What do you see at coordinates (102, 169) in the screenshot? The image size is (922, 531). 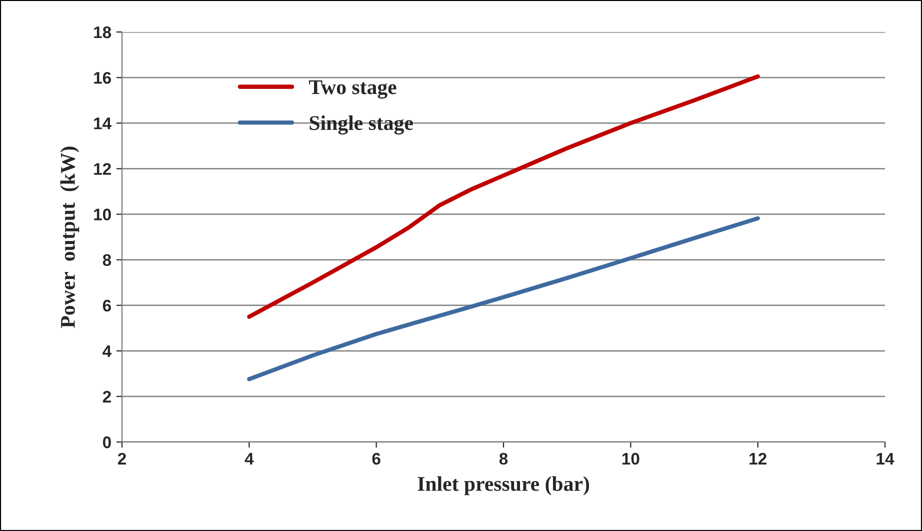 I see `y-tick-label: 12` at bounding box center [102, 169].